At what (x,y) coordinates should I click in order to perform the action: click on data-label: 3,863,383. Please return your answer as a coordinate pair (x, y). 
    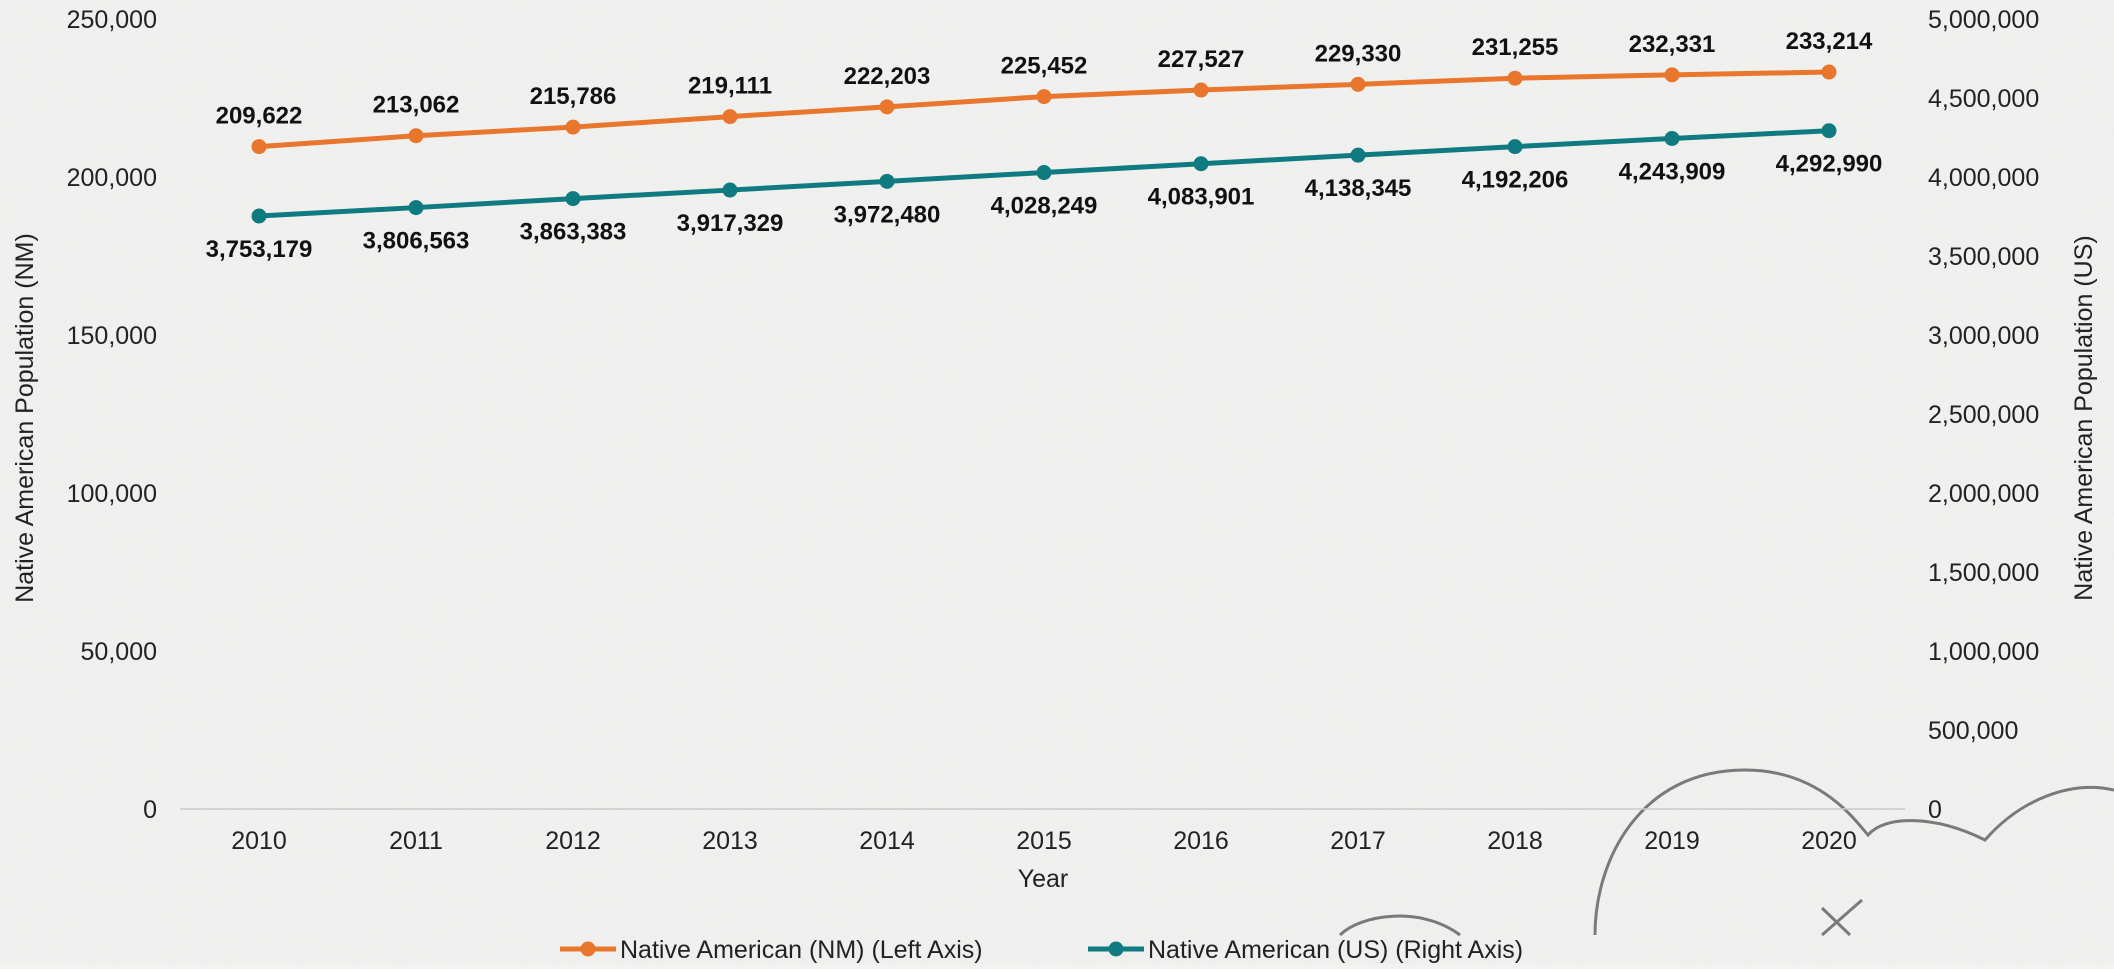
    Looking at the image, I should click on (573, 232).